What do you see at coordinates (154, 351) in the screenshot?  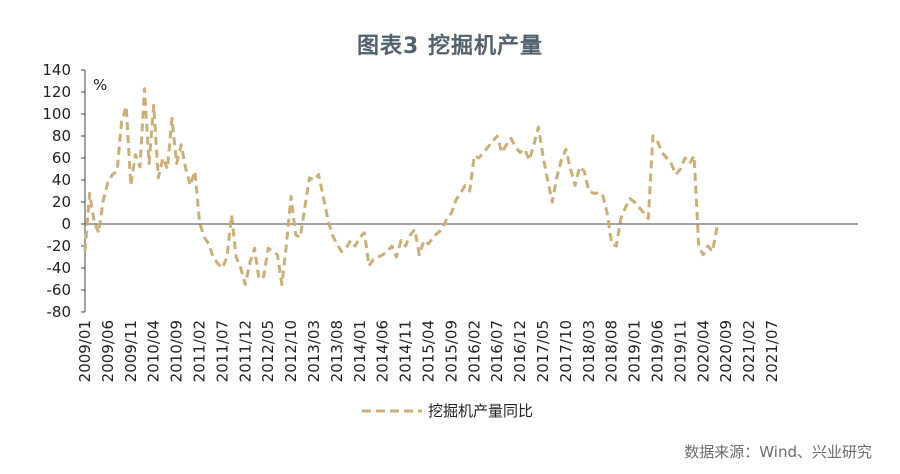 I see `x-tick-label: 2010/04` at bounding box center [154, 351].